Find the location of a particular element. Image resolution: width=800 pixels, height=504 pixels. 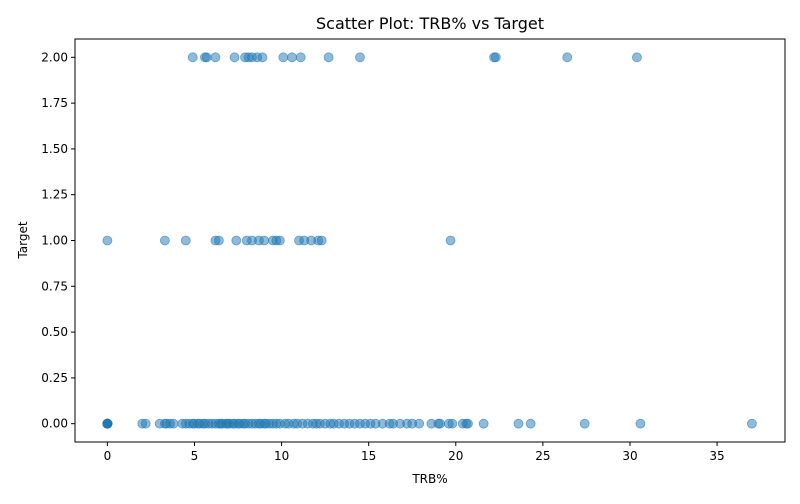

x-axis-label: TRB% is located at coordinates (429, 479).